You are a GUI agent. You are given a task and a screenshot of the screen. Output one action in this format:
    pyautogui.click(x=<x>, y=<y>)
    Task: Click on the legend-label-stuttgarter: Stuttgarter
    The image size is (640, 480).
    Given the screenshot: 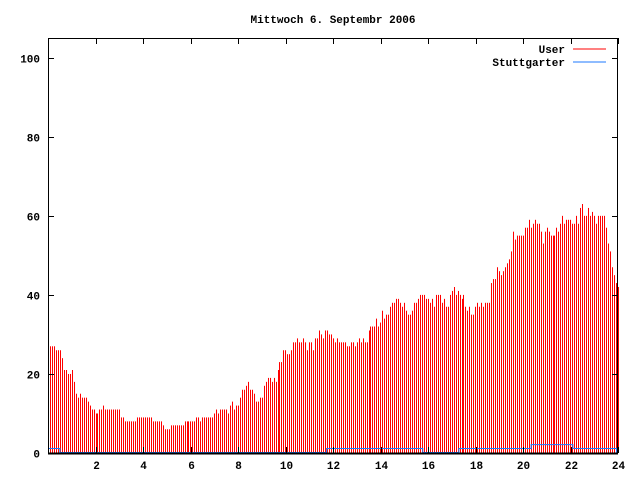 What is the action you would take?
    pyautogui.click(x=528, y=64)
    